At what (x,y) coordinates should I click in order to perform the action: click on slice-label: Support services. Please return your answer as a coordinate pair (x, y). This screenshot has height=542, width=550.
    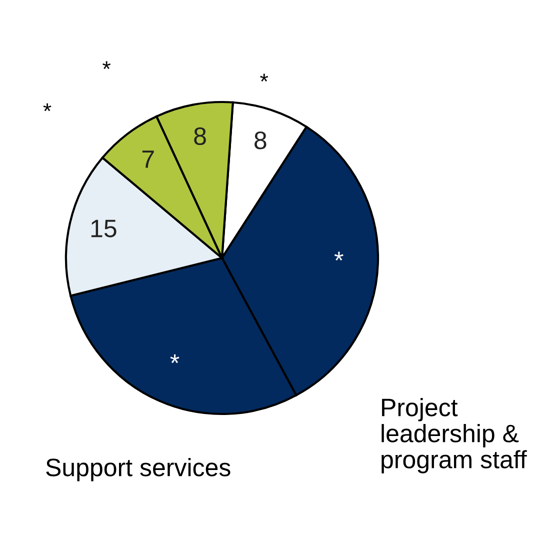
    Looking at the image, I should click on (138, 470).